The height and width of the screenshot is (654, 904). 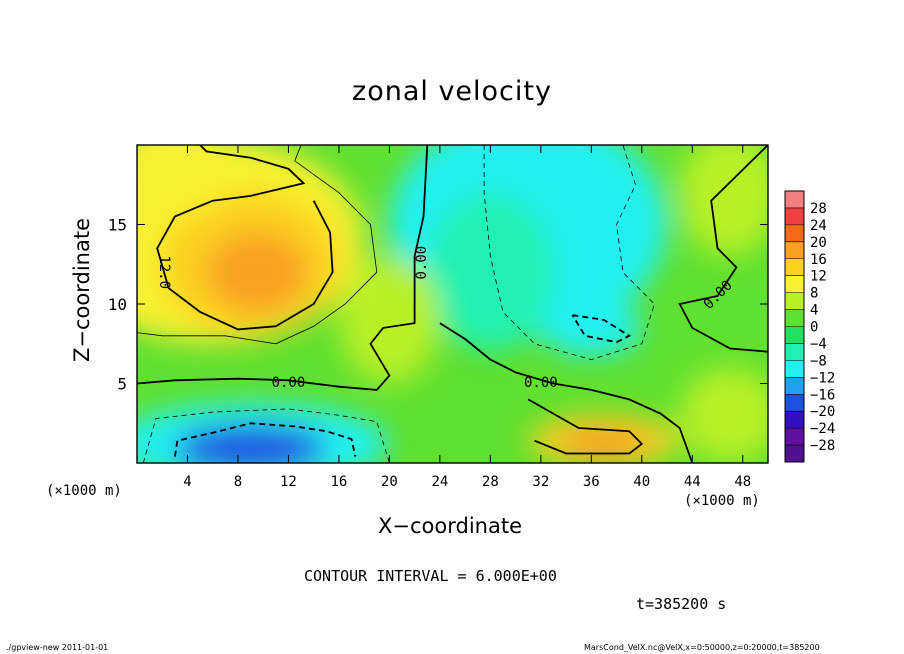 What do you see at coordinates (601, 329) in the screenshot?
I see `contour-neg12-upper` at bounding box center [601, 329].